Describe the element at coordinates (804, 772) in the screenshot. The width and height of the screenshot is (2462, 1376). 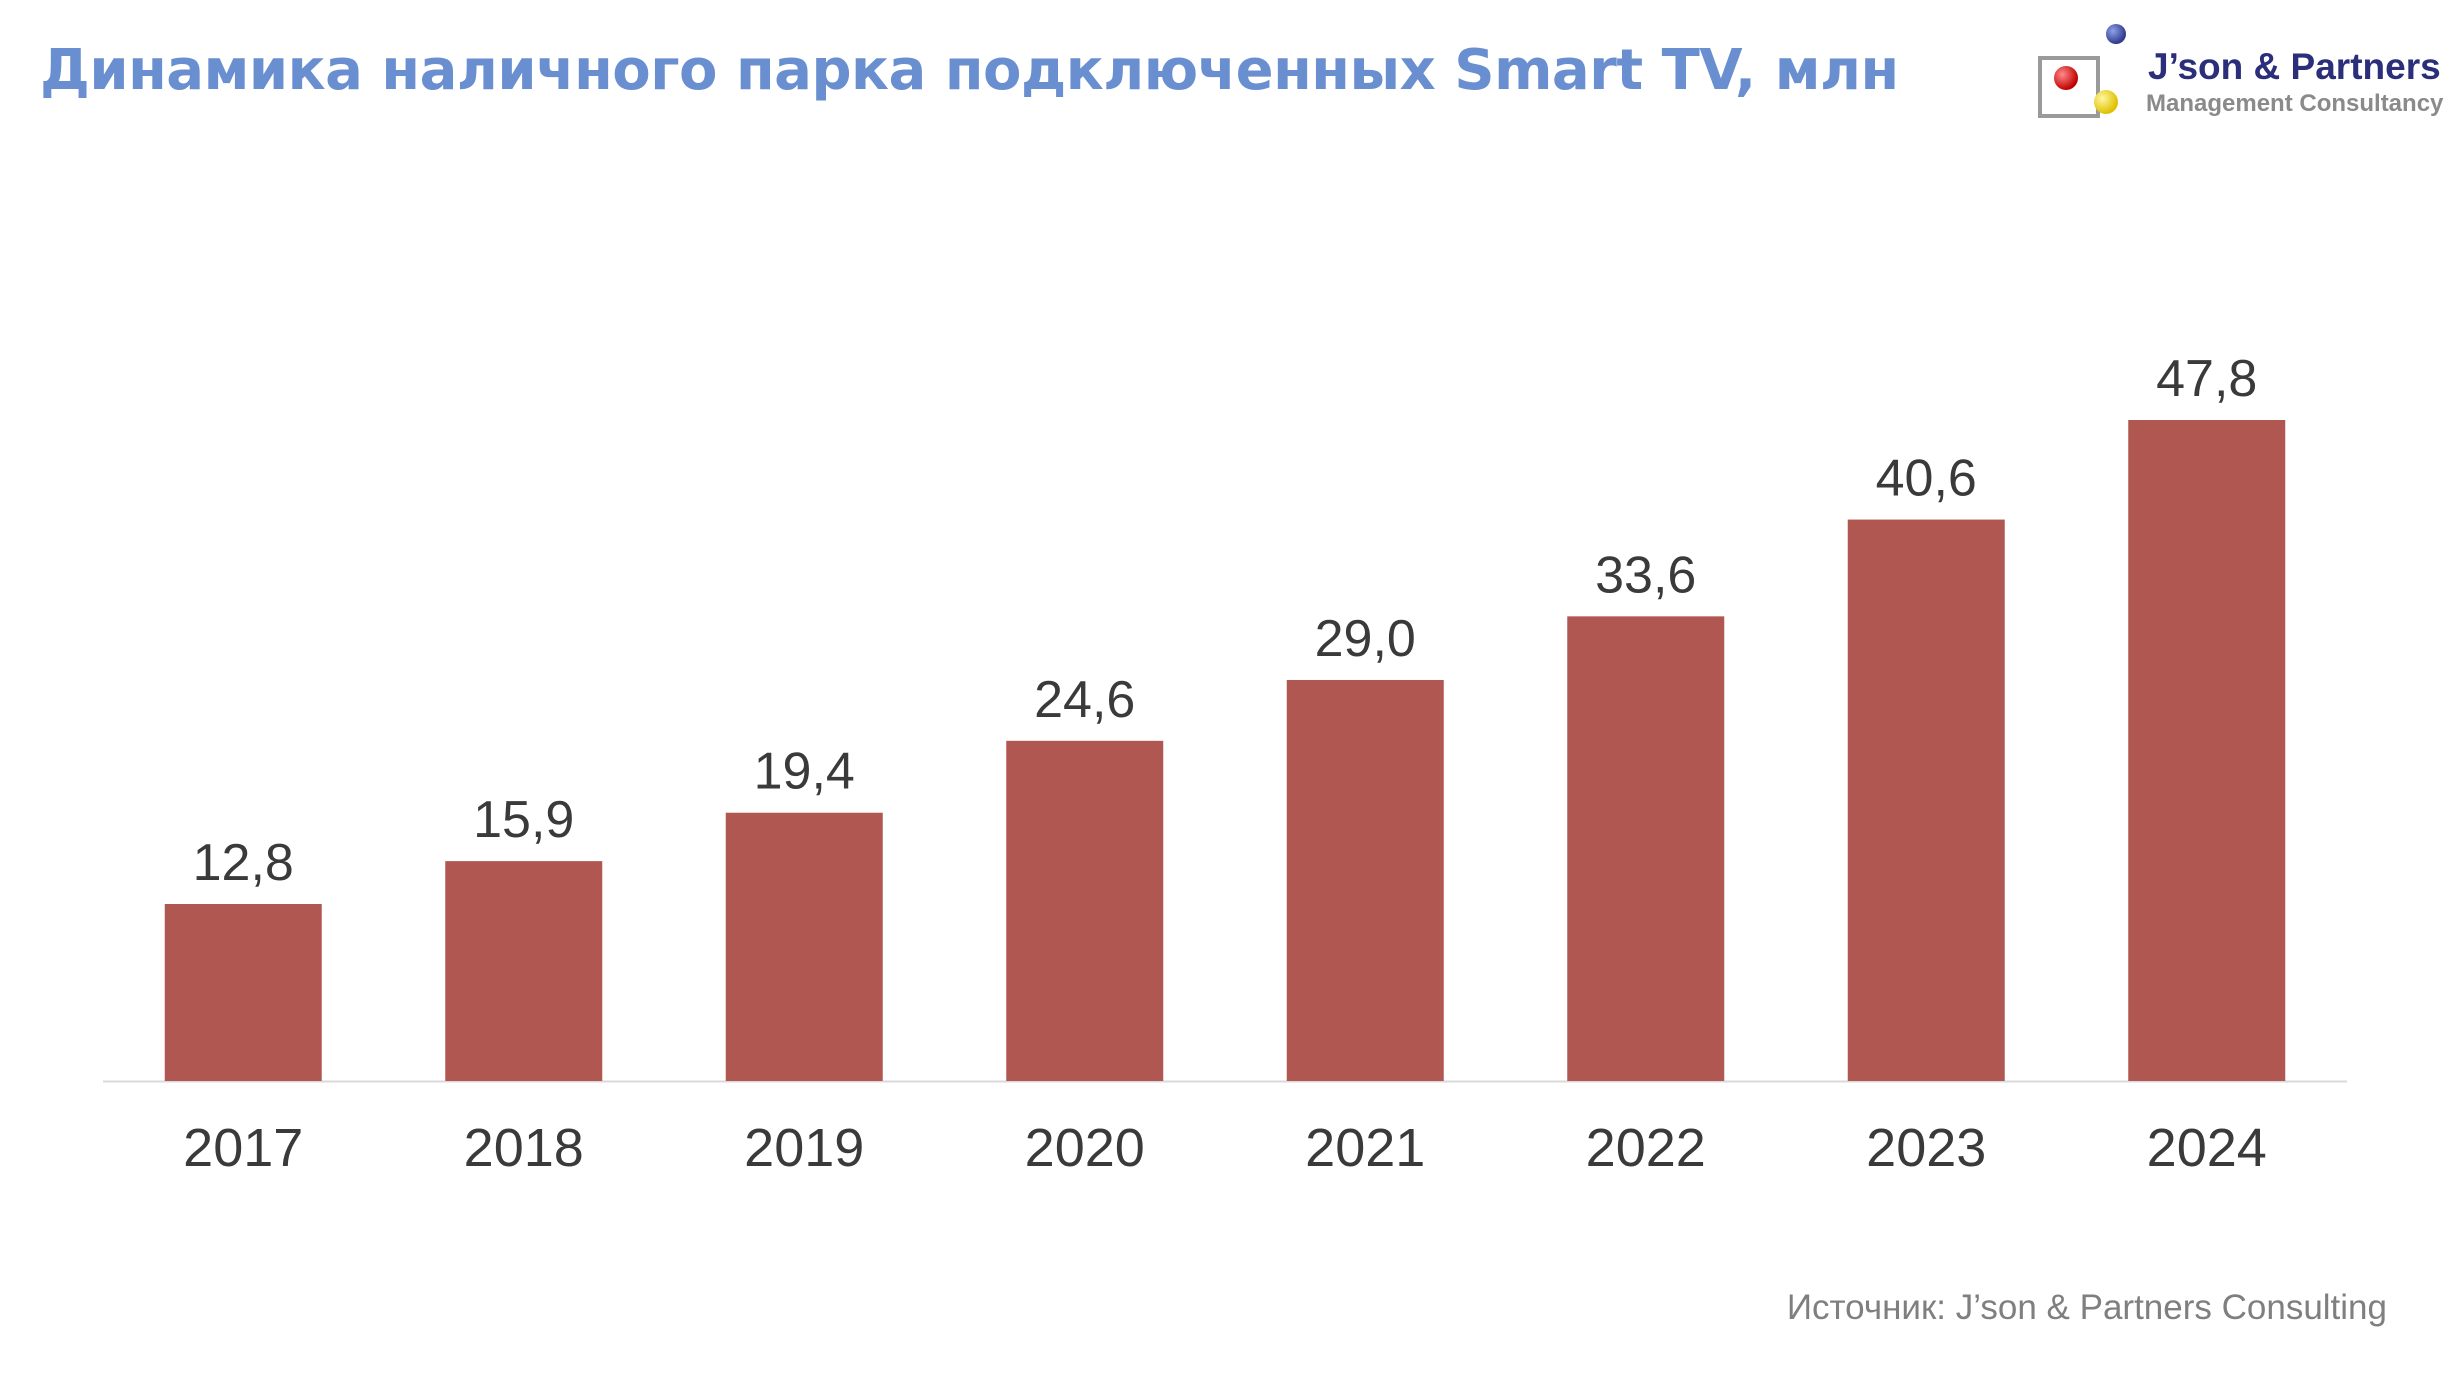
I see `data-label-2019: 19,4` at that location.